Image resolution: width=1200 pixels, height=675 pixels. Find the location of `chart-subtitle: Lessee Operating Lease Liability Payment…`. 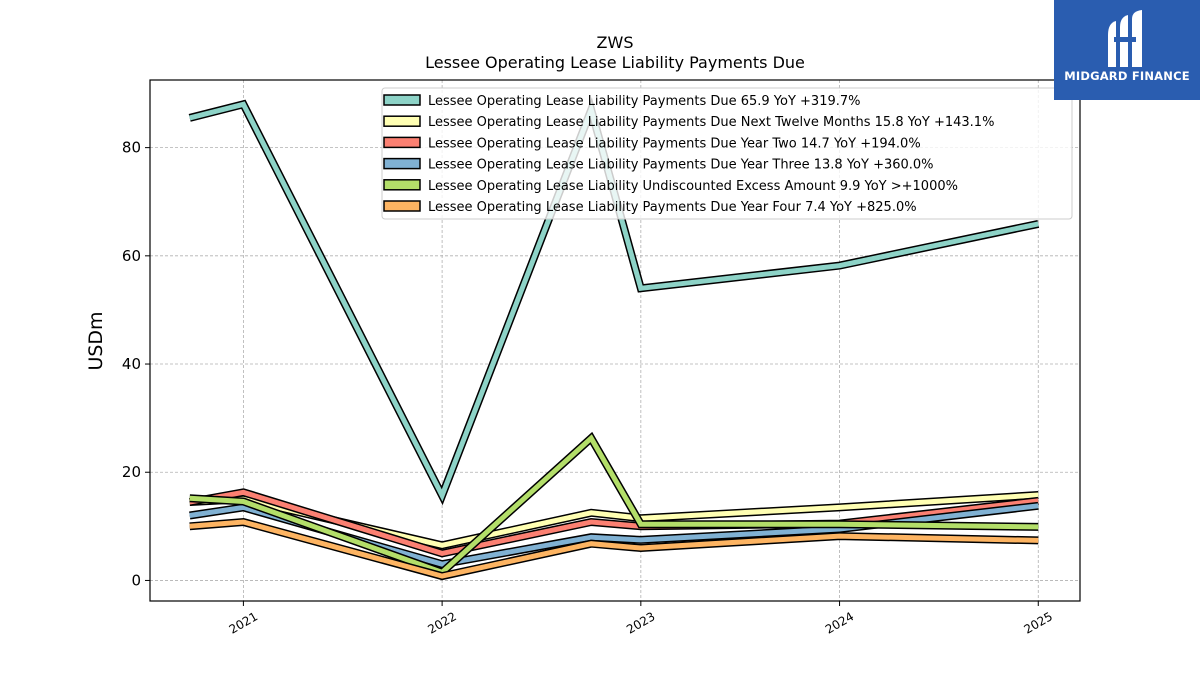

chart-subtitle: Lessee Operating Lease Liability Payment… is located at coordinates (615, 62).